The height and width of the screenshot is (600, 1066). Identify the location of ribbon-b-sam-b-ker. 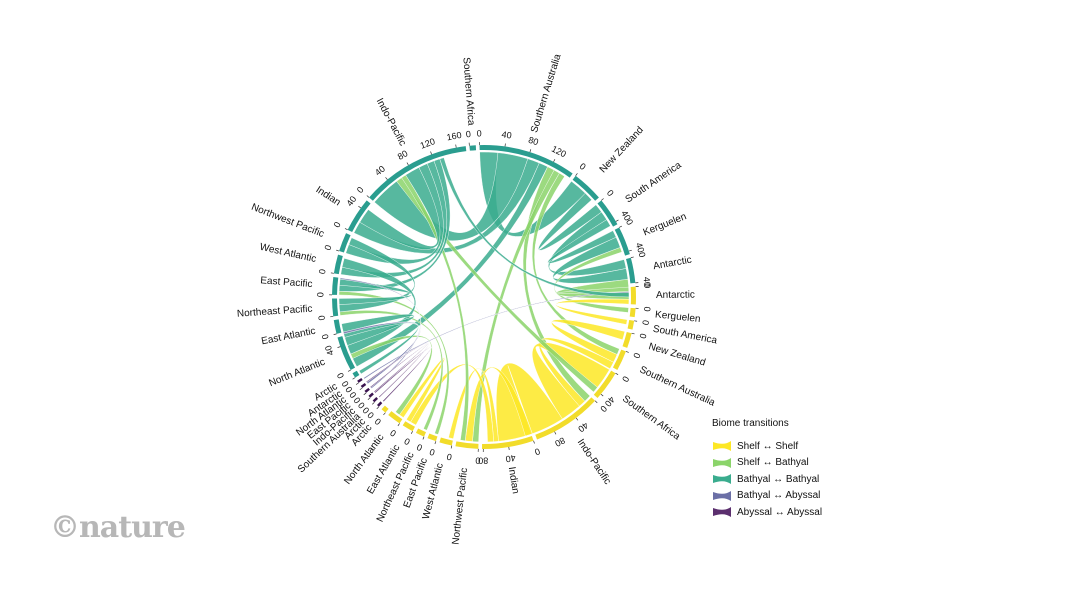
(582, 241).